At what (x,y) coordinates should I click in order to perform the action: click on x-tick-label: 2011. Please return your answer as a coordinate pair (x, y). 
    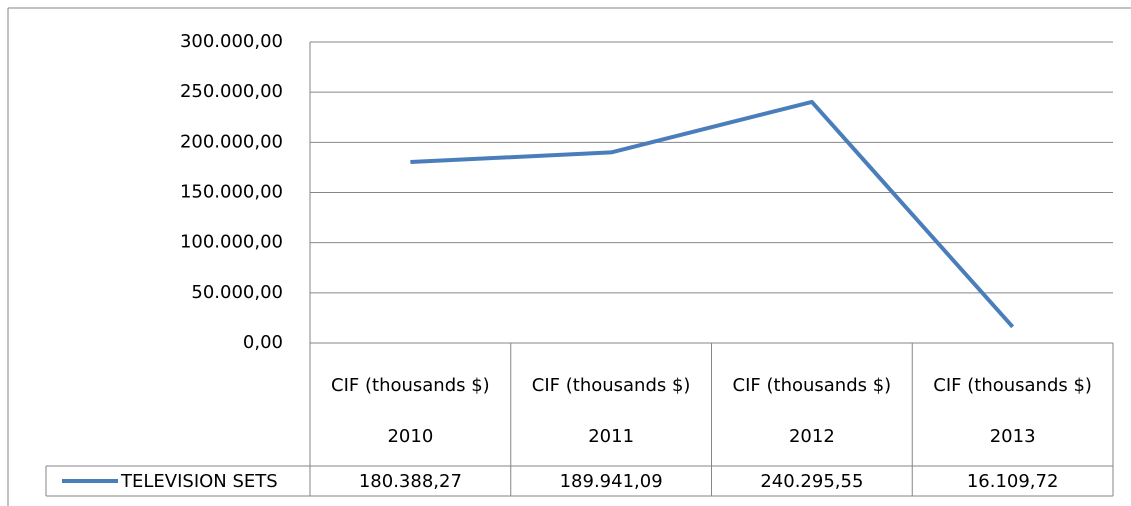
    Looking at the image, I should click on (611, 436).